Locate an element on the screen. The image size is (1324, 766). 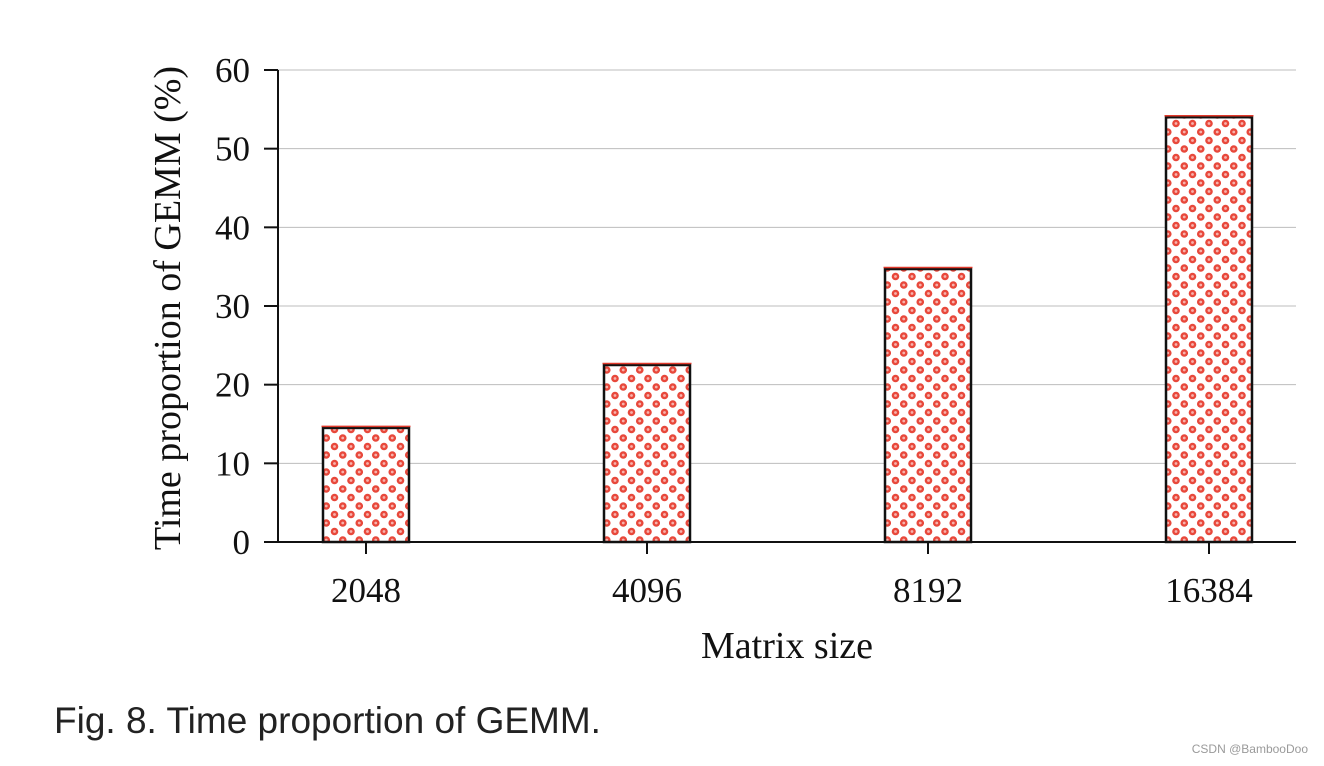
y-tick-label: 40 is located at coordinates (232, 227).